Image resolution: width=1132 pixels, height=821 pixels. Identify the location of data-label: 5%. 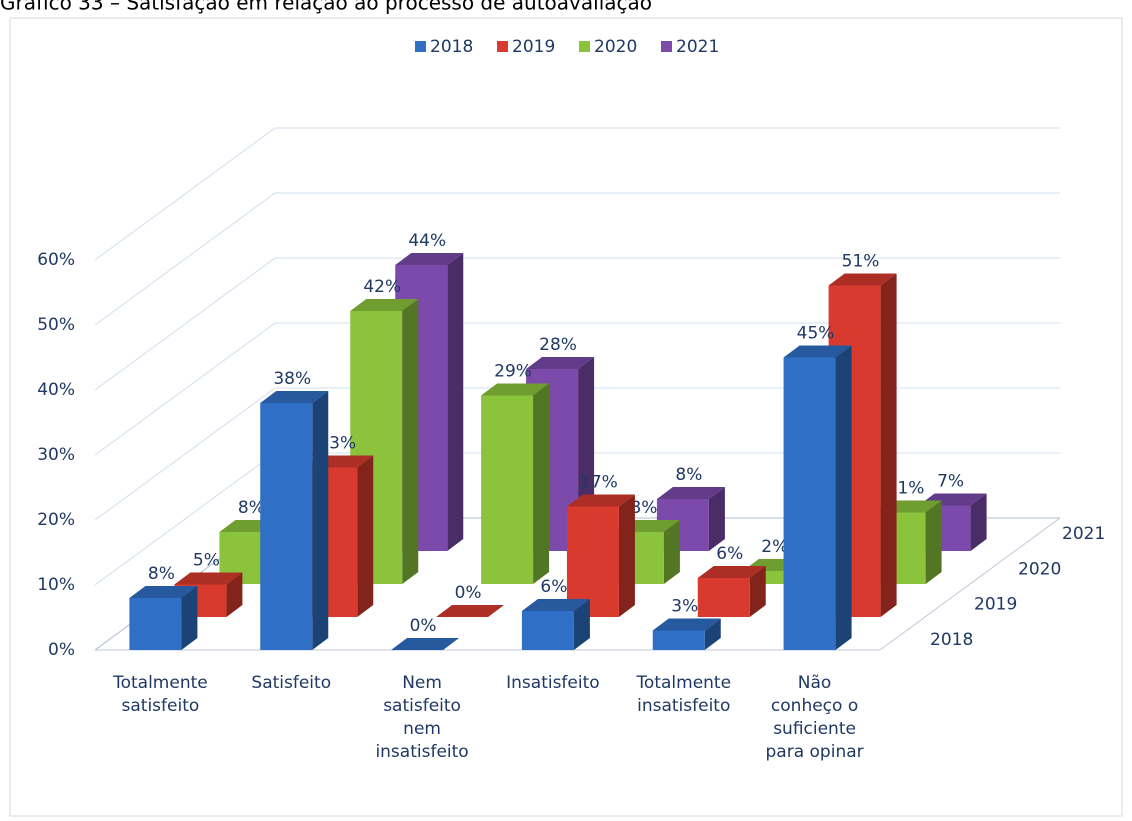
(206, 561).